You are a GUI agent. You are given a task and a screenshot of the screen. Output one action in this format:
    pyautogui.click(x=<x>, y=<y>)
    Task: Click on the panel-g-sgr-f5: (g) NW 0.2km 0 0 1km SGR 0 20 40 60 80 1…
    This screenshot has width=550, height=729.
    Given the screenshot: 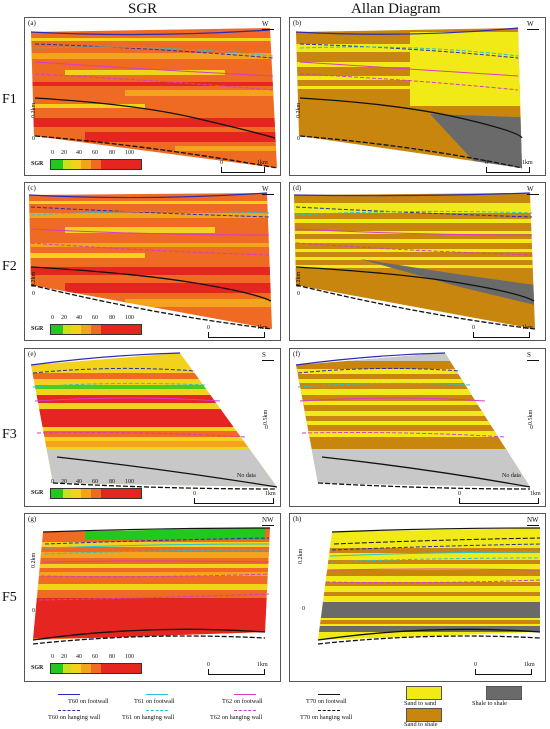 What is the action you would take?
    pyautogui.click(x=152, y=597)
    